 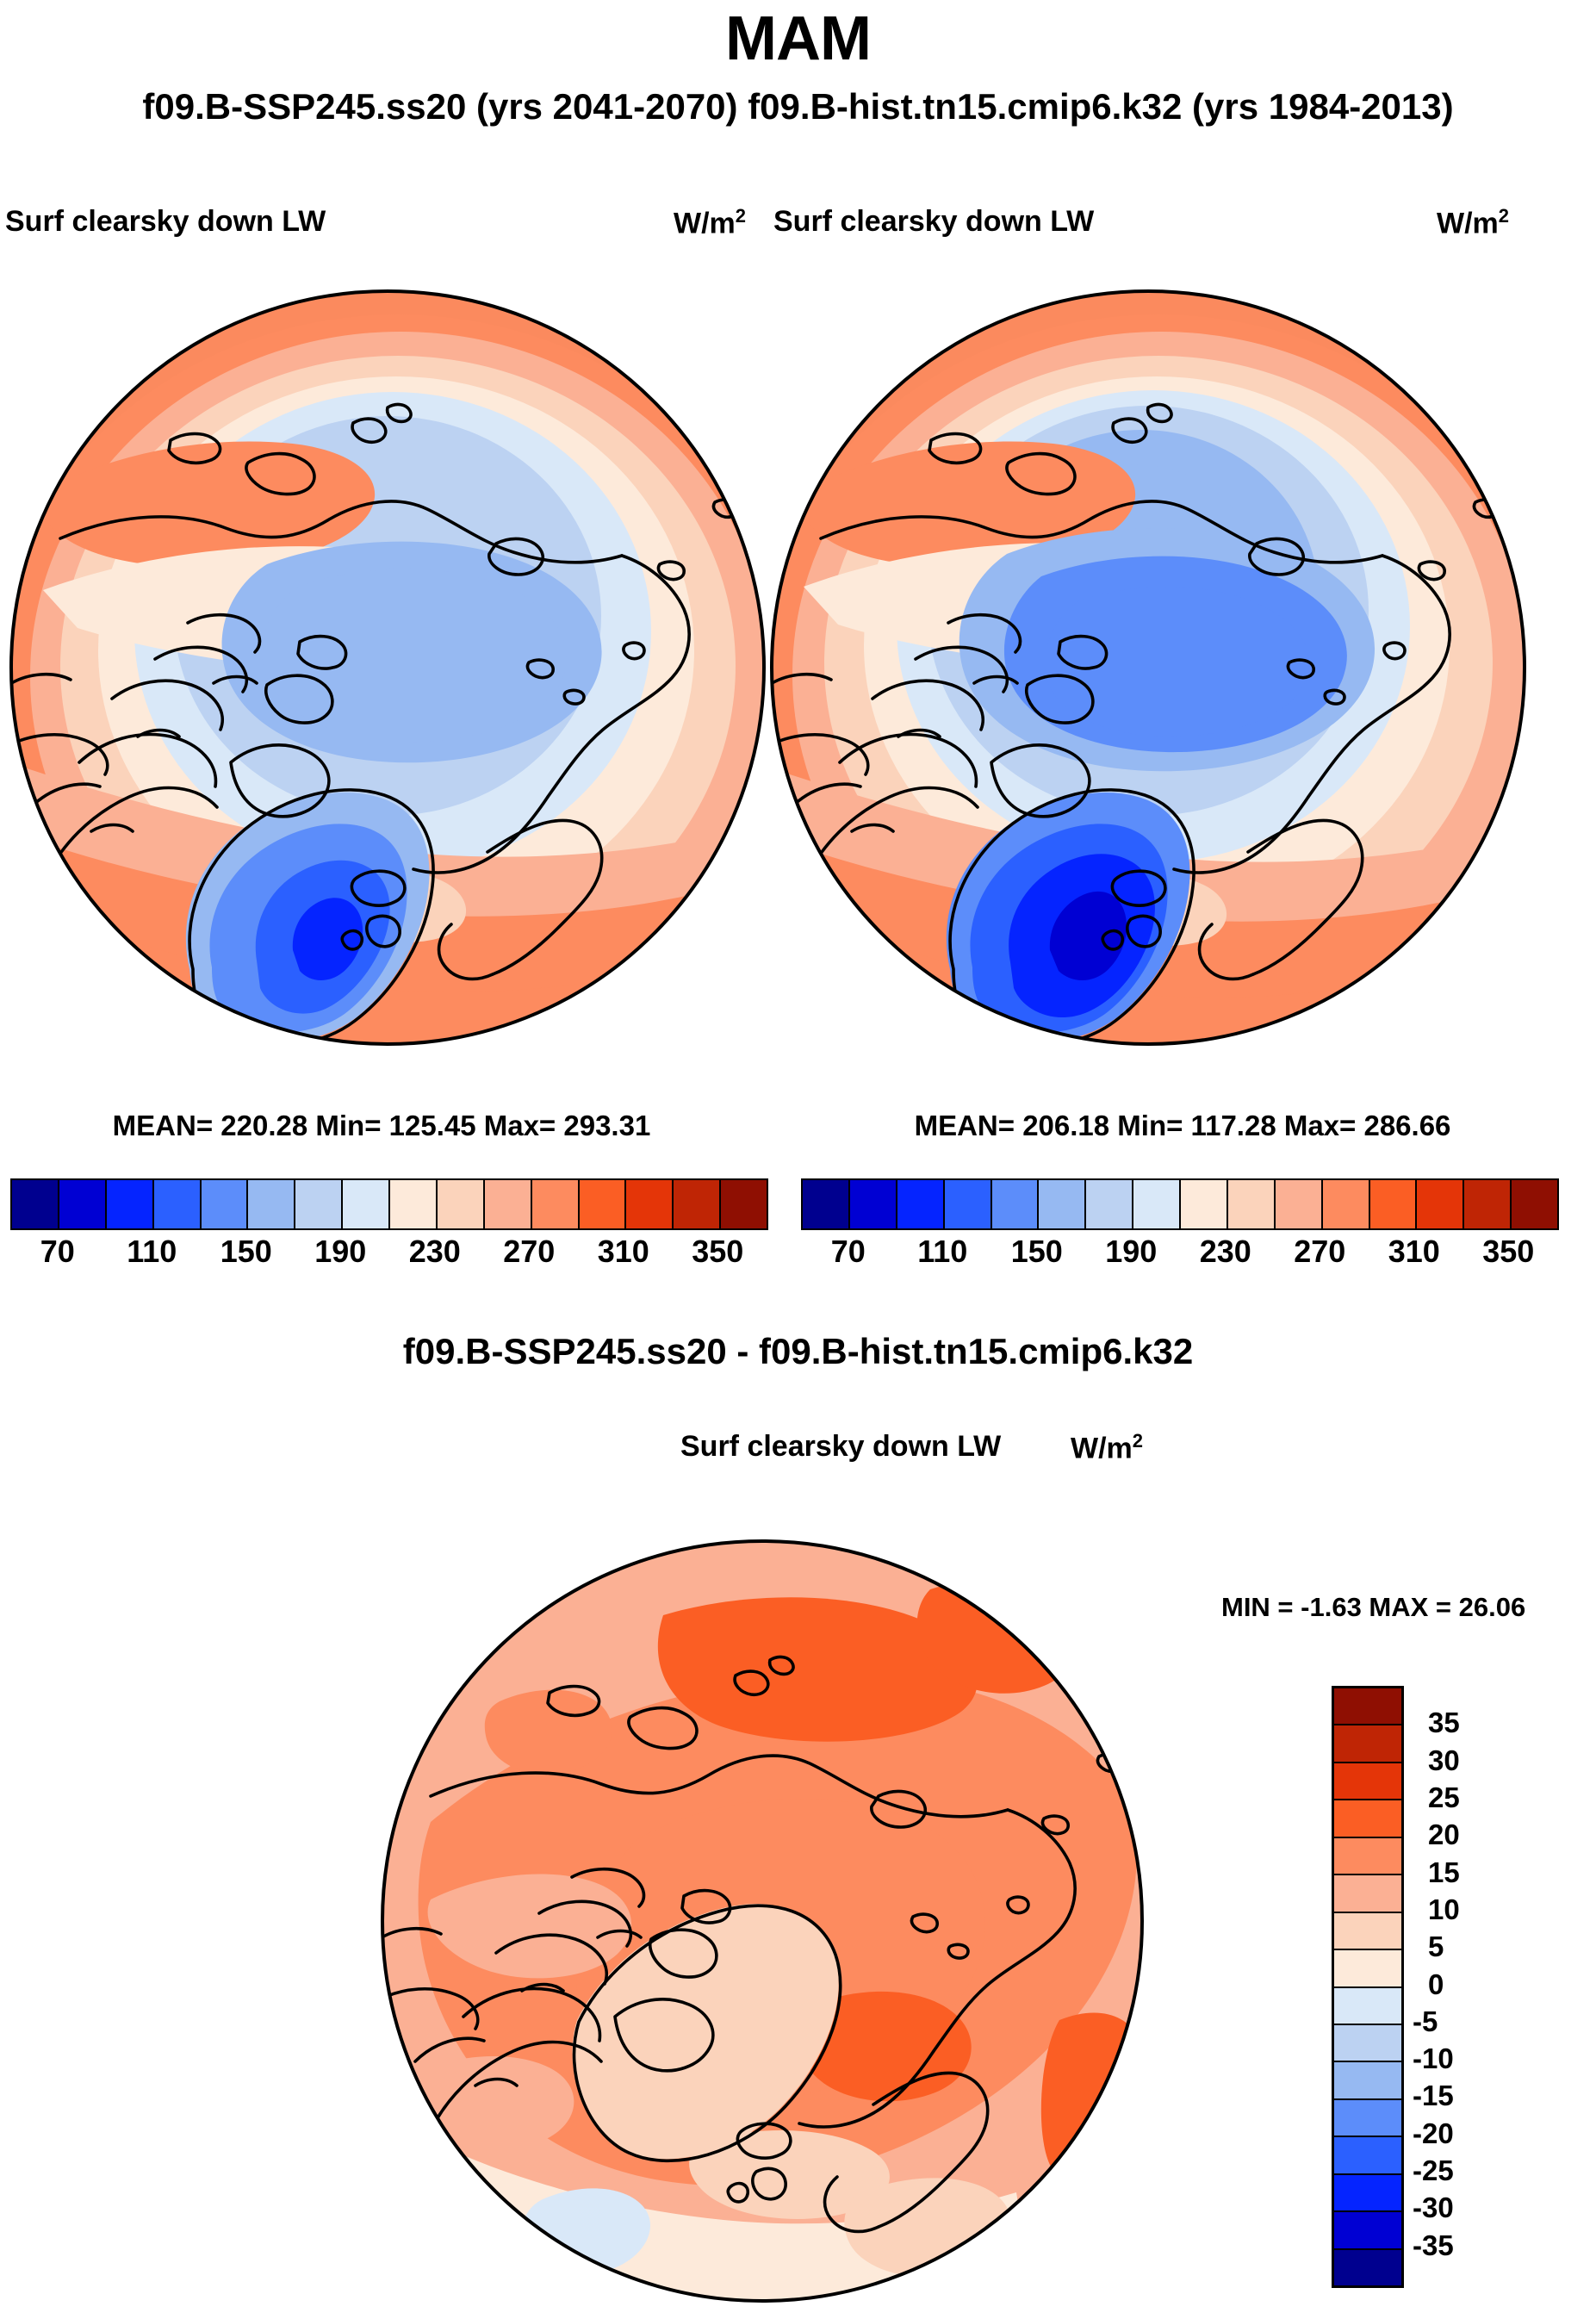 What do you see at coordinates (1444, 1760) in the screenshot?
I see `colorbar-tick-label: 30` at bounding box center [1444, 1760].